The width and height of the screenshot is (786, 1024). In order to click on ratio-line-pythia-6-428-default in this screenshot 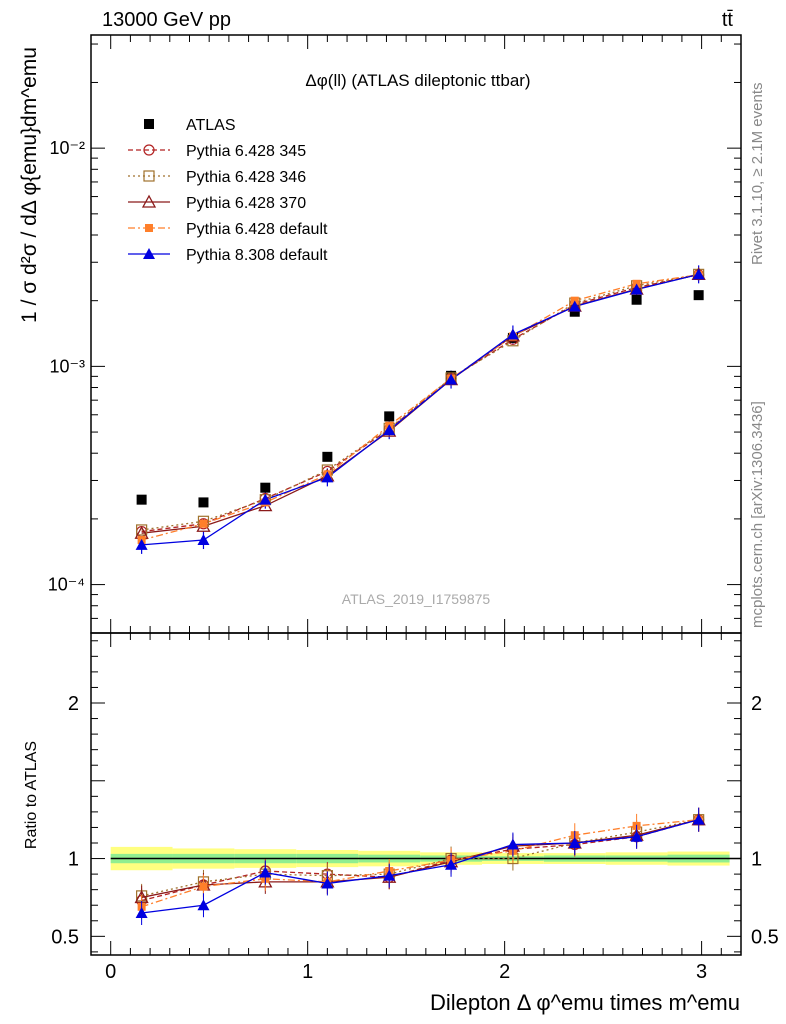, I will do `click(420, 863)`.